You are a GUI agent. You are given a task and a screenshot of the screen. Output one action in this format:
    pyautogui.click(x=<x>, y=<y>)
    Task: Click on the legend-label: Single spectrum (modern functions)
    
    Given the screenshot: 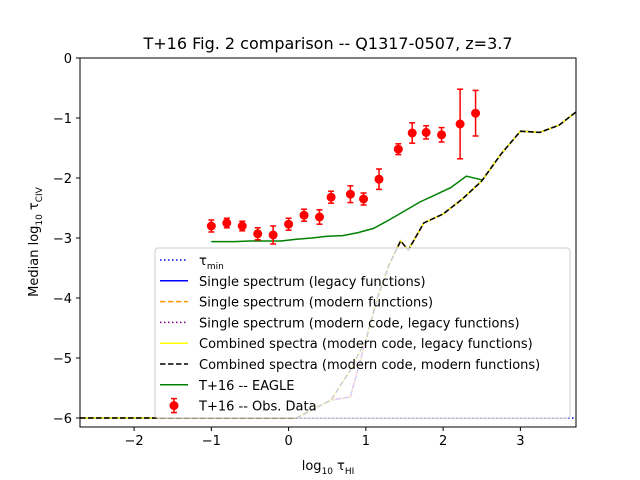 What is the action you would take?
    pyautogui.click(x=316, y=303)
    